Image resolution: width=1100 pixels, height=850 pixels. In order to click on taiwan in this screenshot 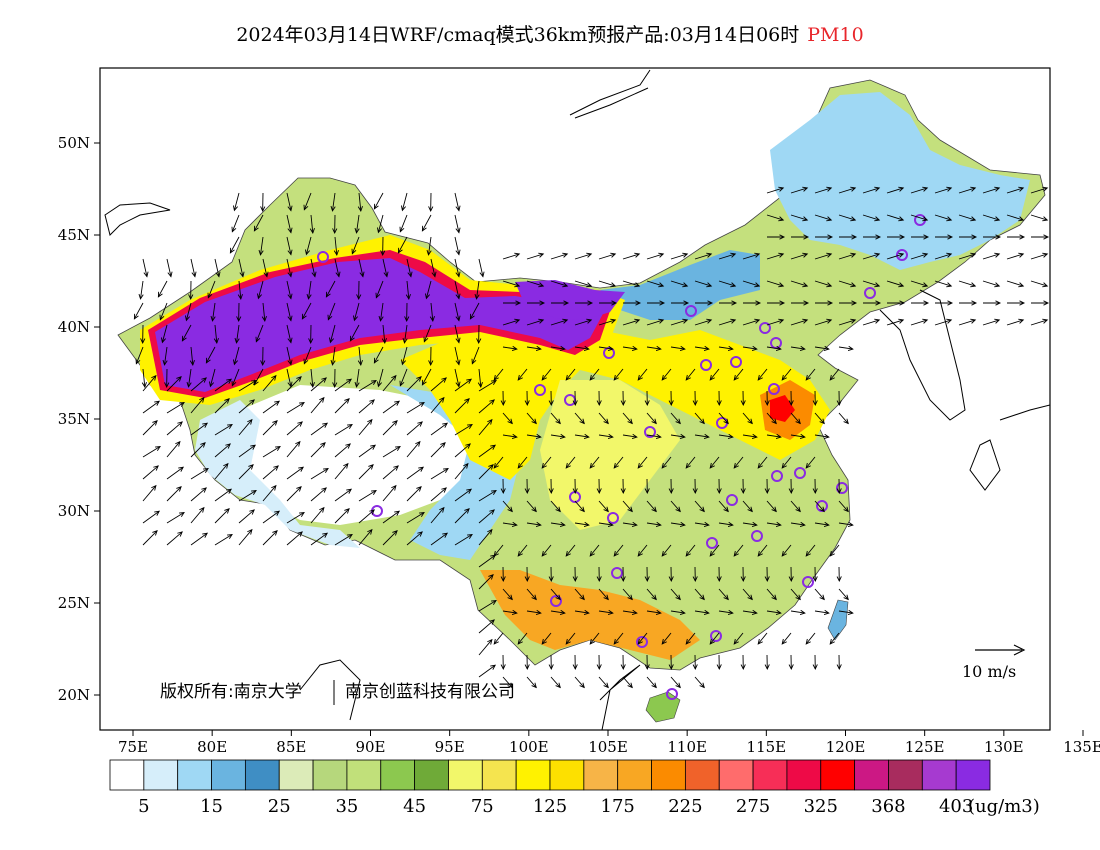, I will do `click(838, 620)`.